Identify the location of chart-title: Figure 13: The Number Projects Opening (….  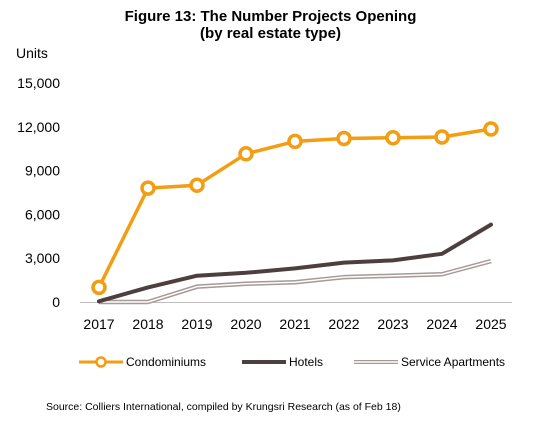
(270, 25).